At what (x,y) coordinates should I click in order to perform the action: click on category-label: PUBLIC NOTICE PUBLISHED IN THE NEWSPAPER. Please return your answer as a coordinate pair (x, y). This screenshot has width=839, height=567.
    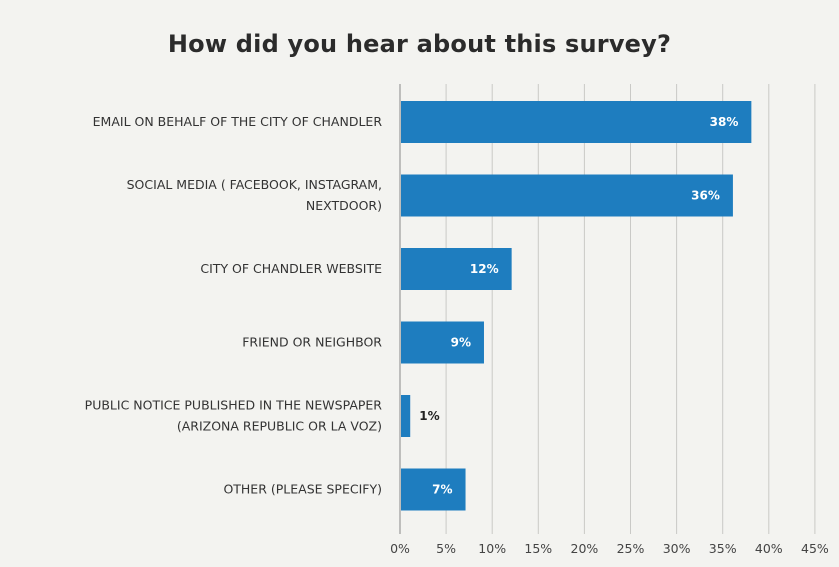
    Looking at the image, I should click on (234, 405).